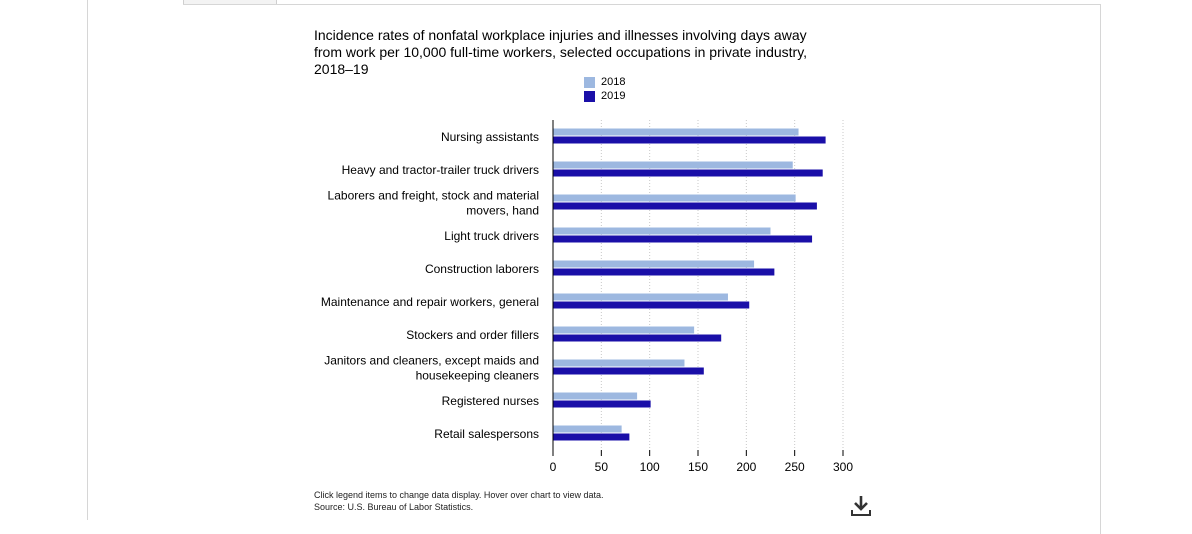  Describe the element at coordinates (433, 196) in the screenshot. I see `category-label: Laborers and freight, stock and material` at that location.